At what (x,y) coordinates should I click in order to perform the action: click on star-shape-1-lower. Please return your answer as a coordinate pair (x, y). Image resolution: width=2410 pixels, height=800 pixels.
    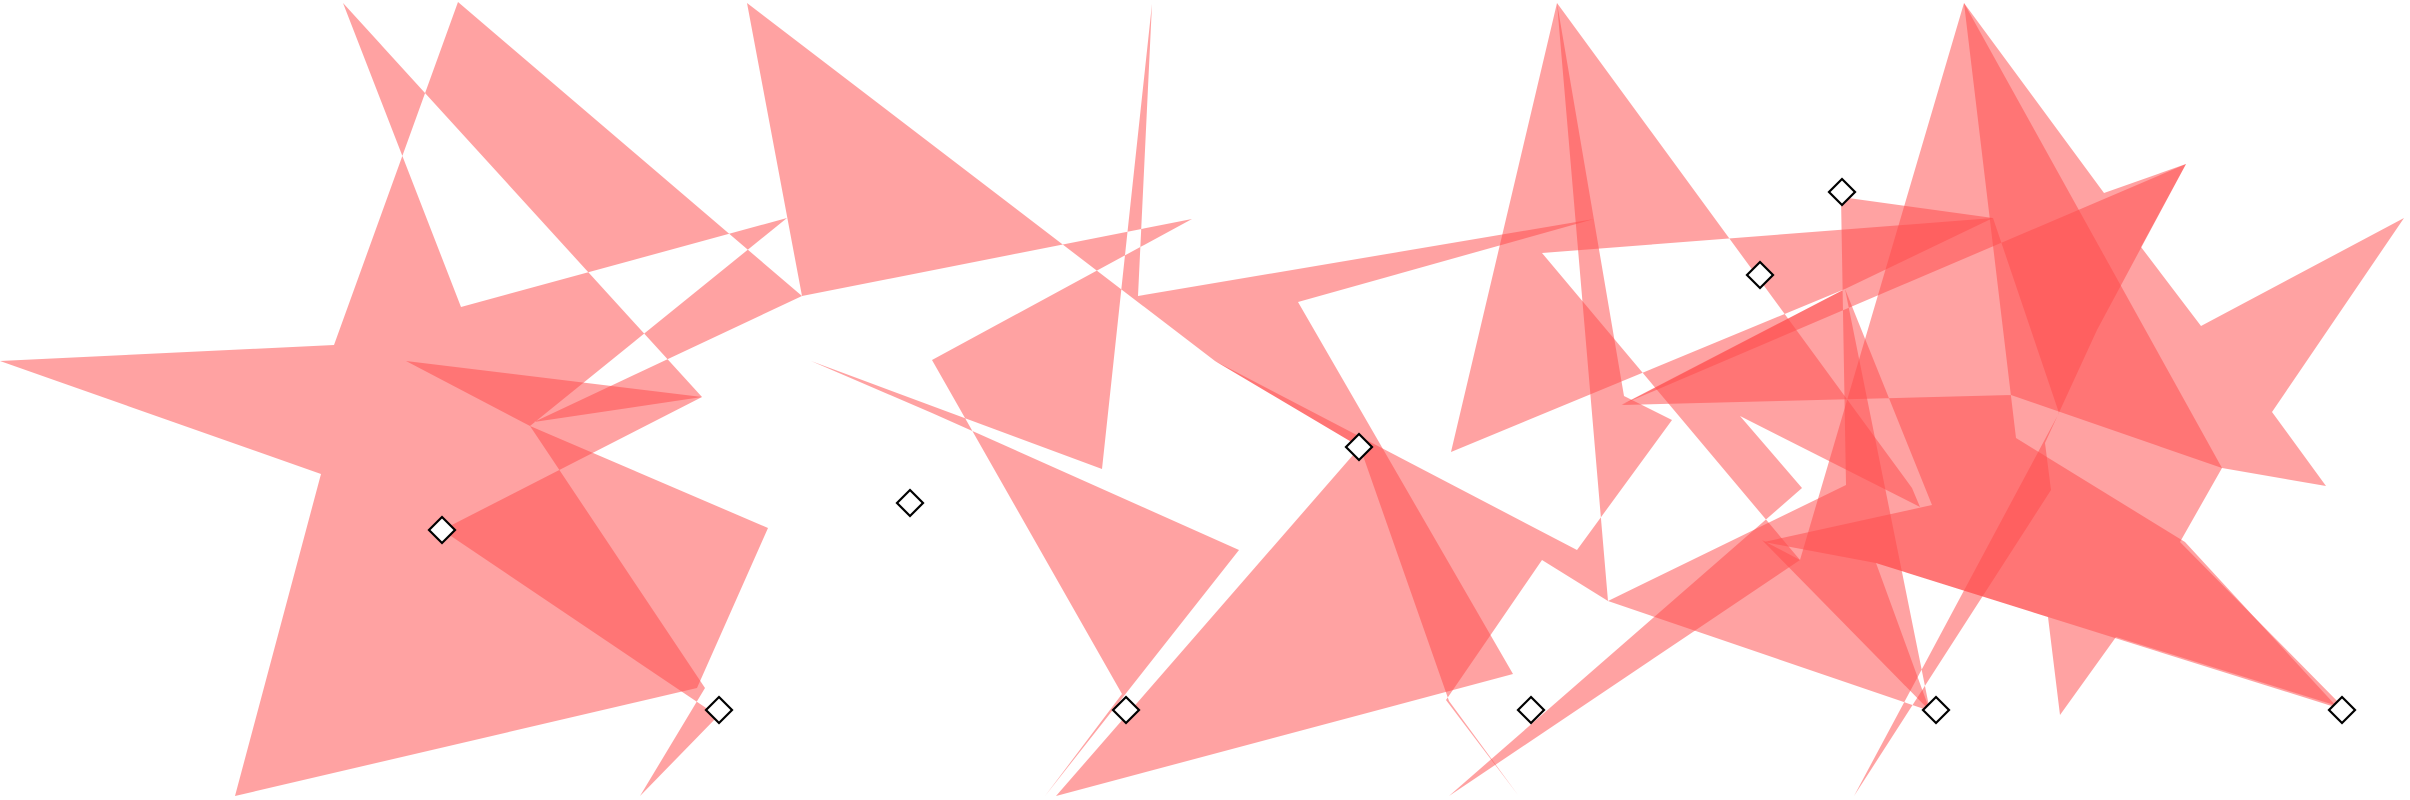
    Looking at the image, I should click on (562, 578).